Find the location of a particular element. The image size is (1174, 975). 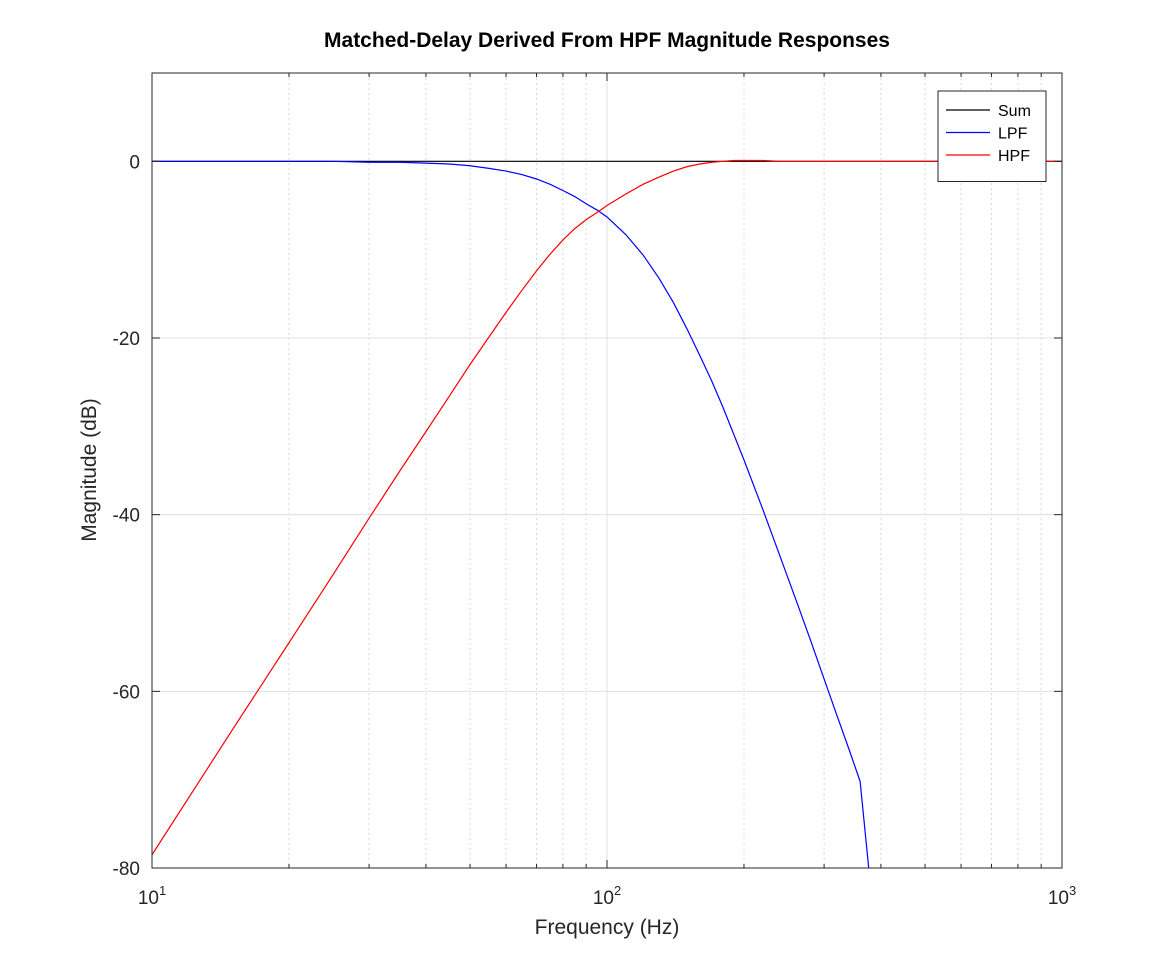

legend-box is located at coordinates (992, 136).